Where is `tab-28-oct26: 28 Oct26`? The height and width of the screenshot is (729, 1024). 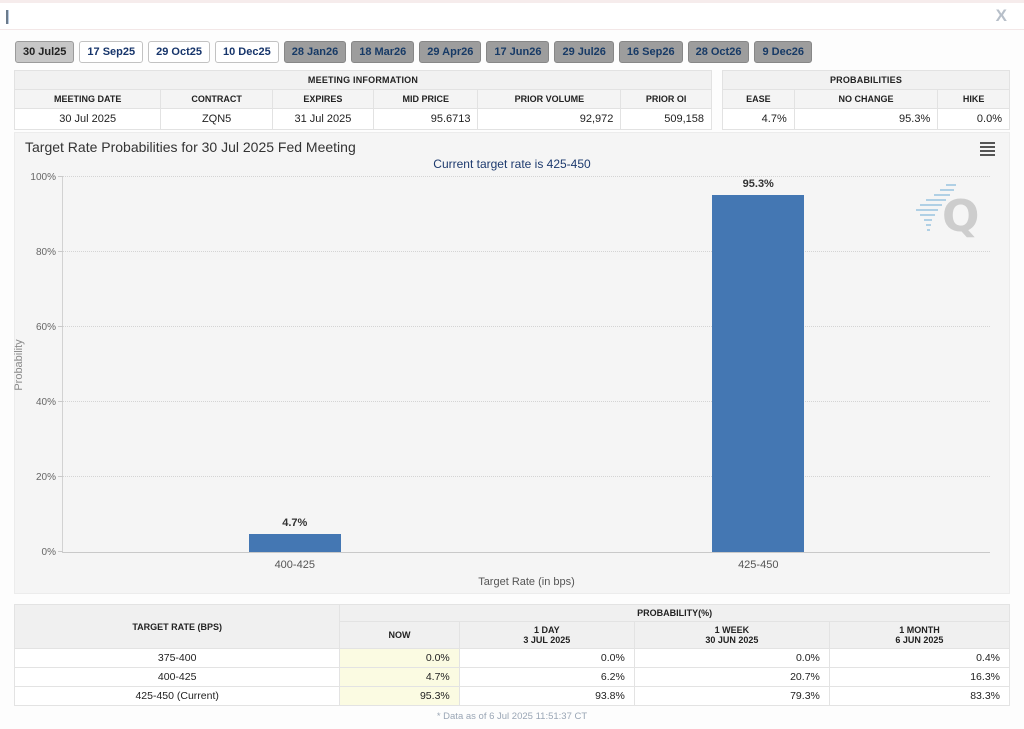
tab-28-oct26: 28 Oct26 is located at coordinates (718, 52).